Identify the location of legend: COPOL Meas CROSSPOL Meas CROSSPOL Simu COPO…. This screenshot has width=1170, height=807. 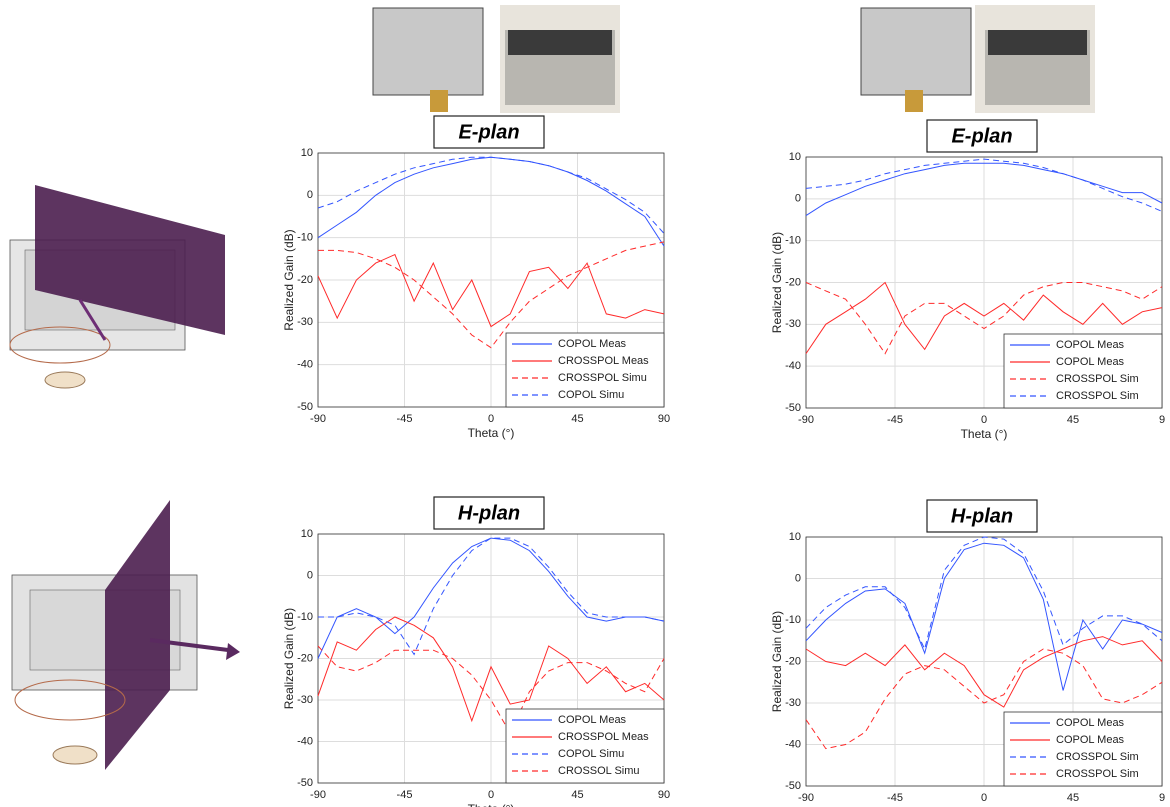
(585, 370).